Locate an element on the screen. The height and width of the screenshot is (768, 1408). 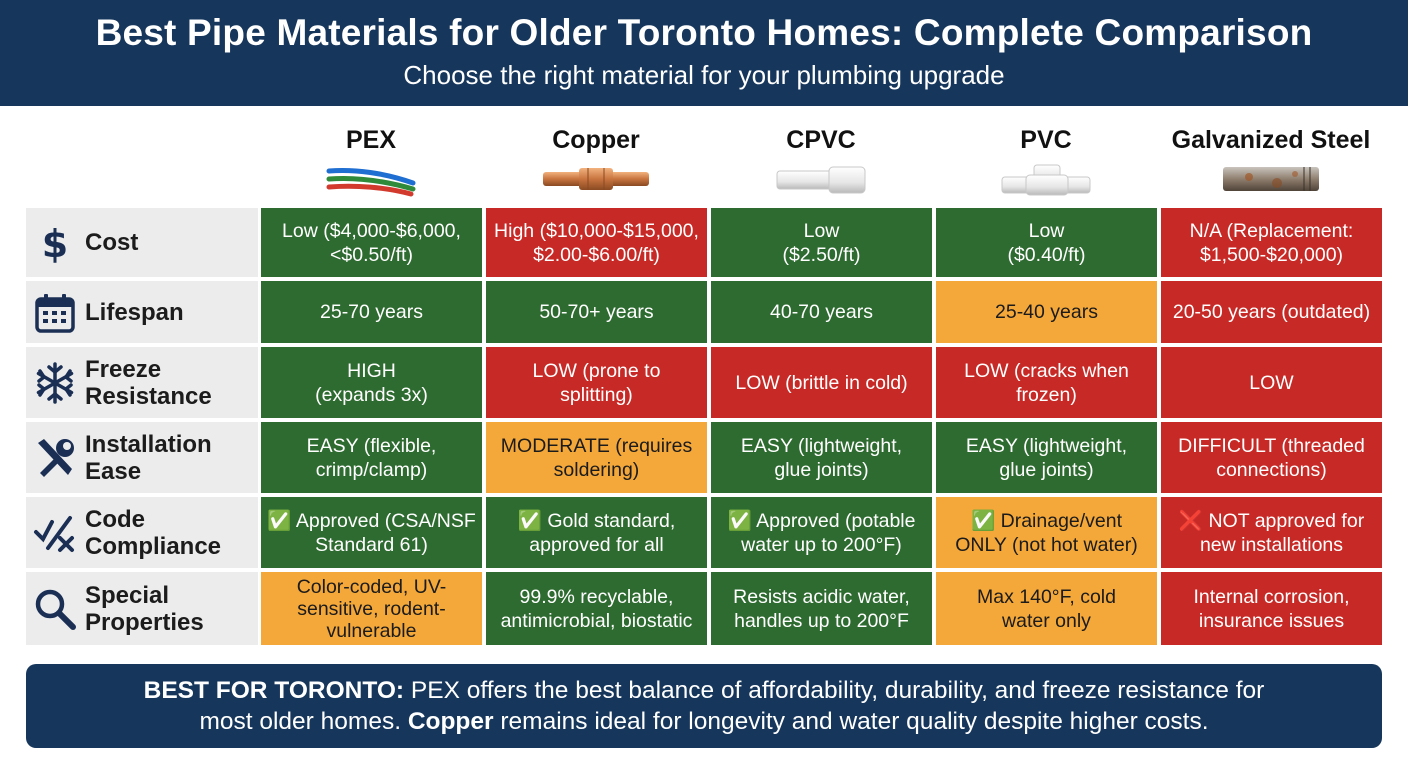
cell-cpvc-installation: EASY (lightweight, glue joints) is located at coordinates (821, 457).